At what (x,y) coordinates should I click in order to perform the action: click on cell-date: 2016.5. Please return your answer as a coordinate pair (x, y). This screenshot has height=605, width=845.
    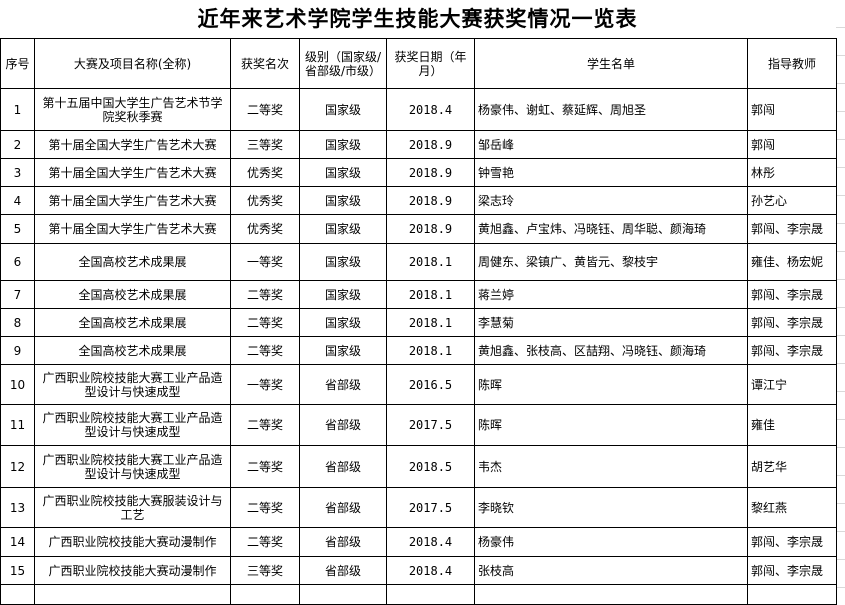
    Looking at the image, I should click on (430, 384).